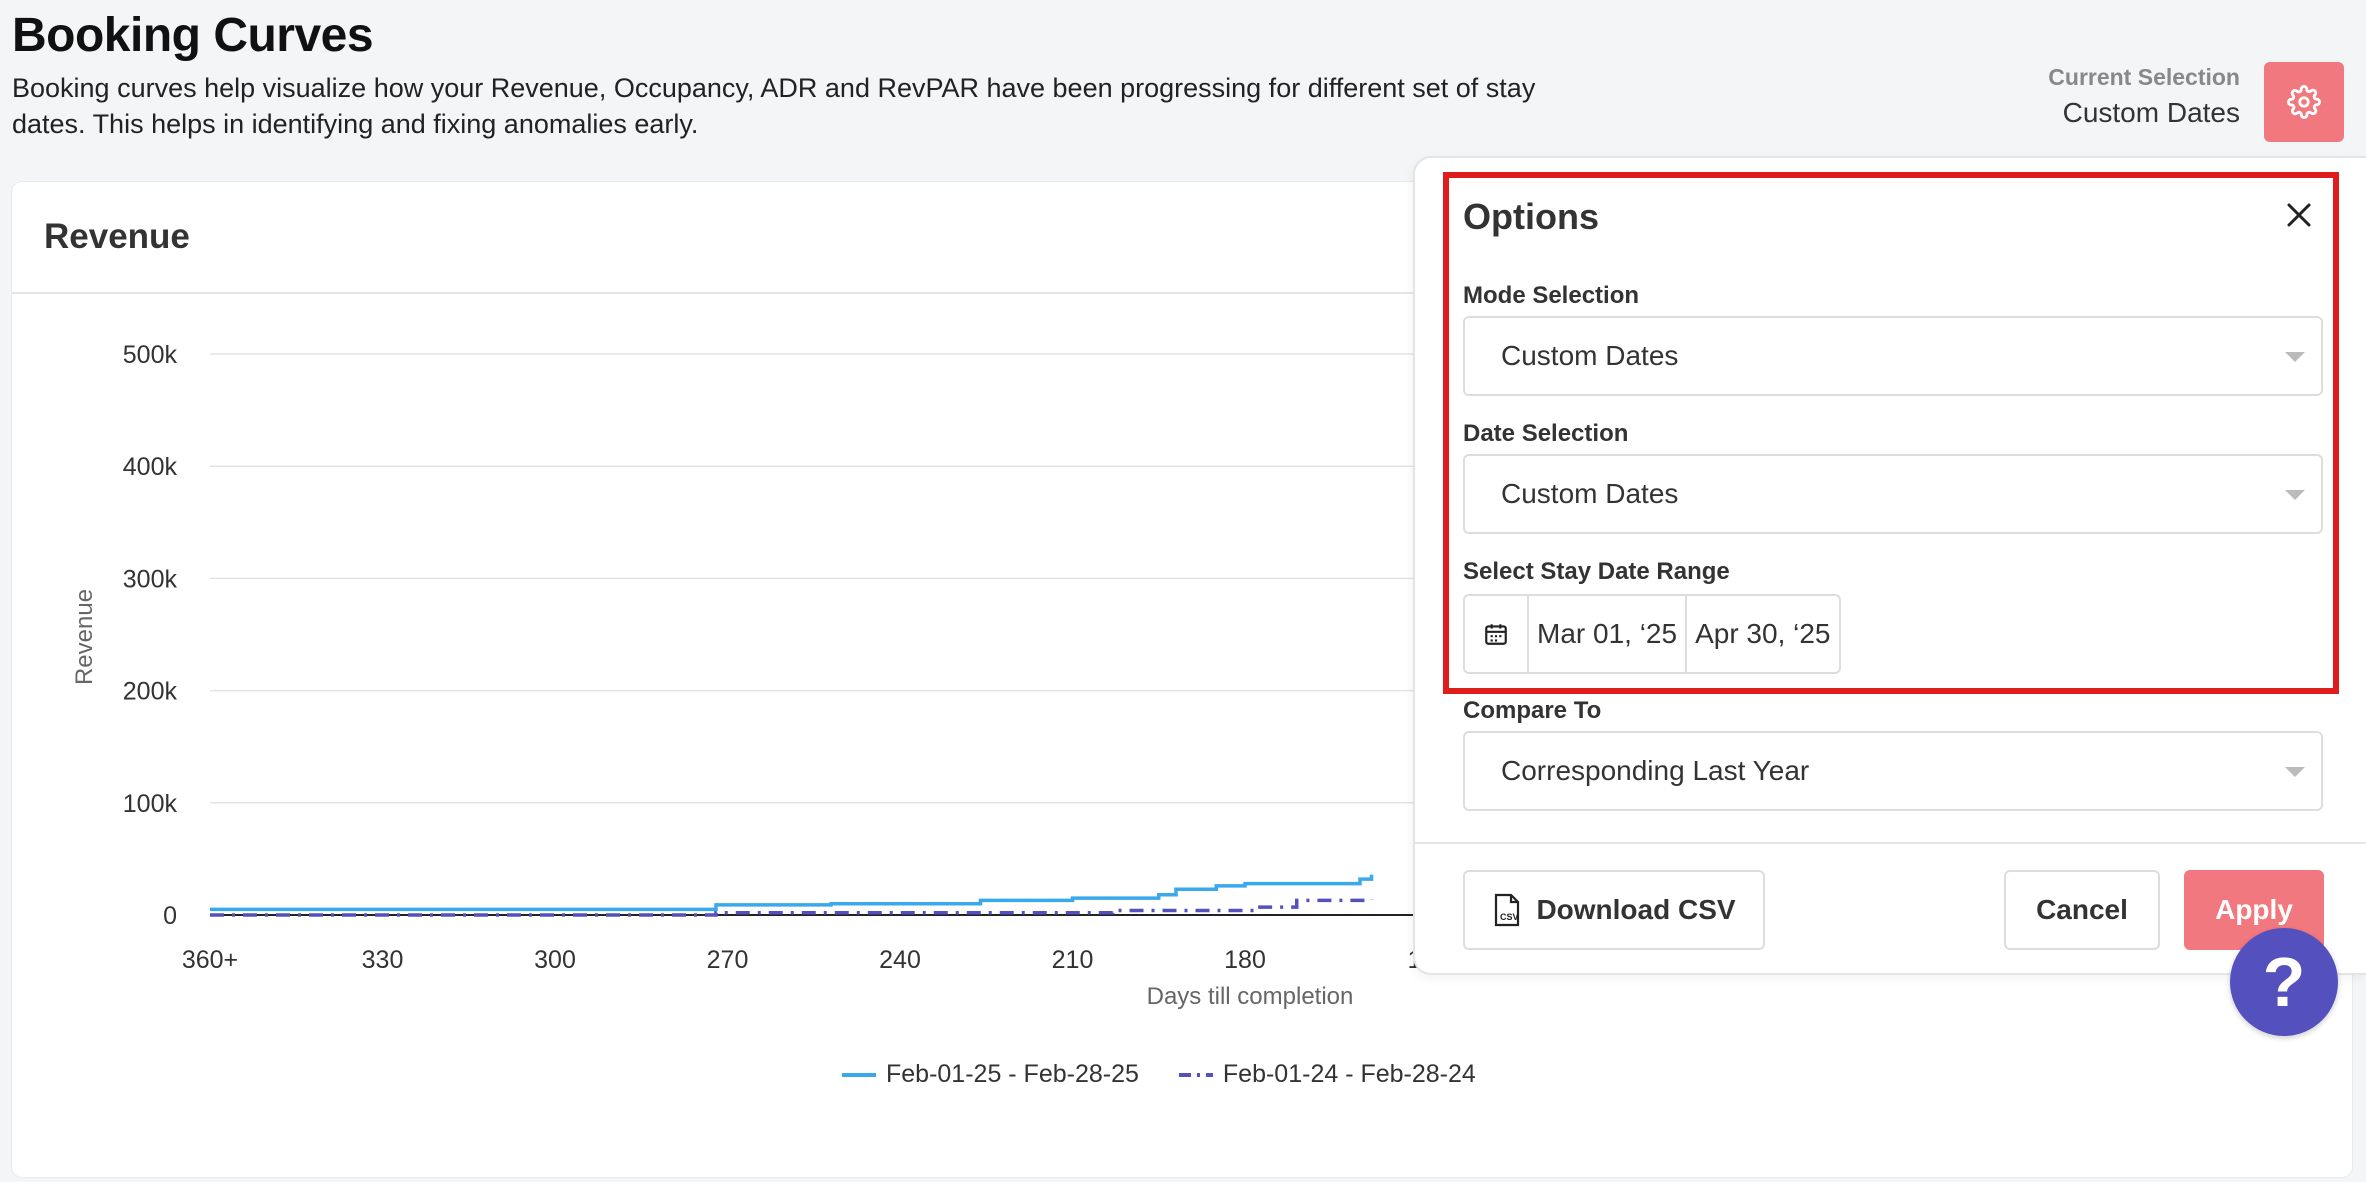 The image size is (2366, 1182). Describe the element at coordinates (2144, 96) in the screenshot. I see `current-selection: Current Selection Custom Dates` at that location.